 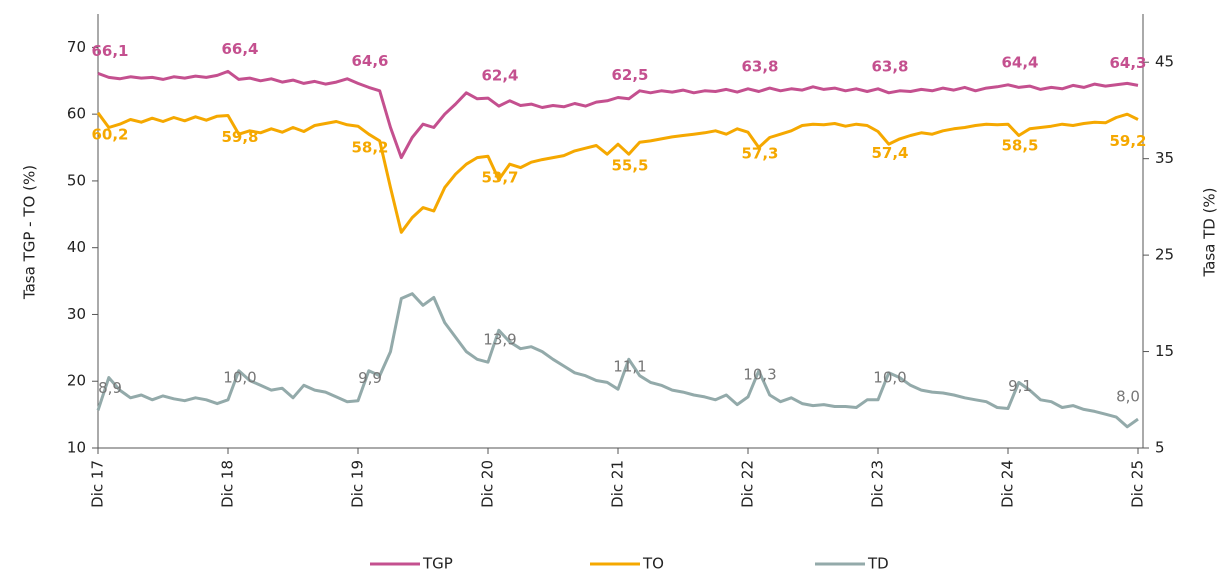 What do you see at coordinates (228, 484) in the screenshot?
I see `x-tick-label: Dic 18` at bounding box center [228, 484].